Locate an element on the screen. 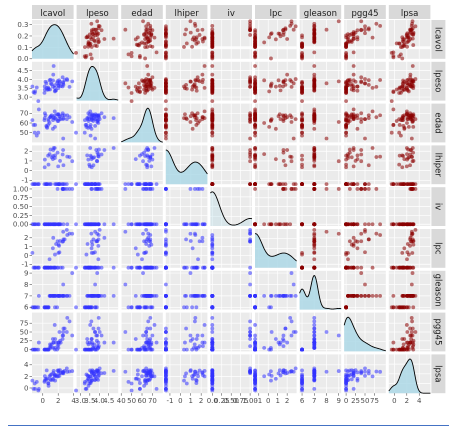 The width and height of the screenshot is (449, 433). strip-right-pgg45: pgg45 is located at coordinates (438, 332).